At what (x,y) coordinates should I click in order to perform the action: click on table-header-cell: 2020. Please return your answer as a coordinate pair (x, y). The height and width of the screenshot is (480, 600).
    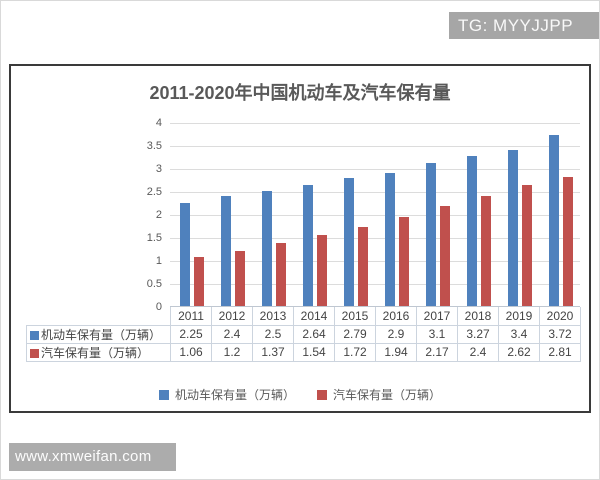
    Looking at the image, I should click on (560, 316).